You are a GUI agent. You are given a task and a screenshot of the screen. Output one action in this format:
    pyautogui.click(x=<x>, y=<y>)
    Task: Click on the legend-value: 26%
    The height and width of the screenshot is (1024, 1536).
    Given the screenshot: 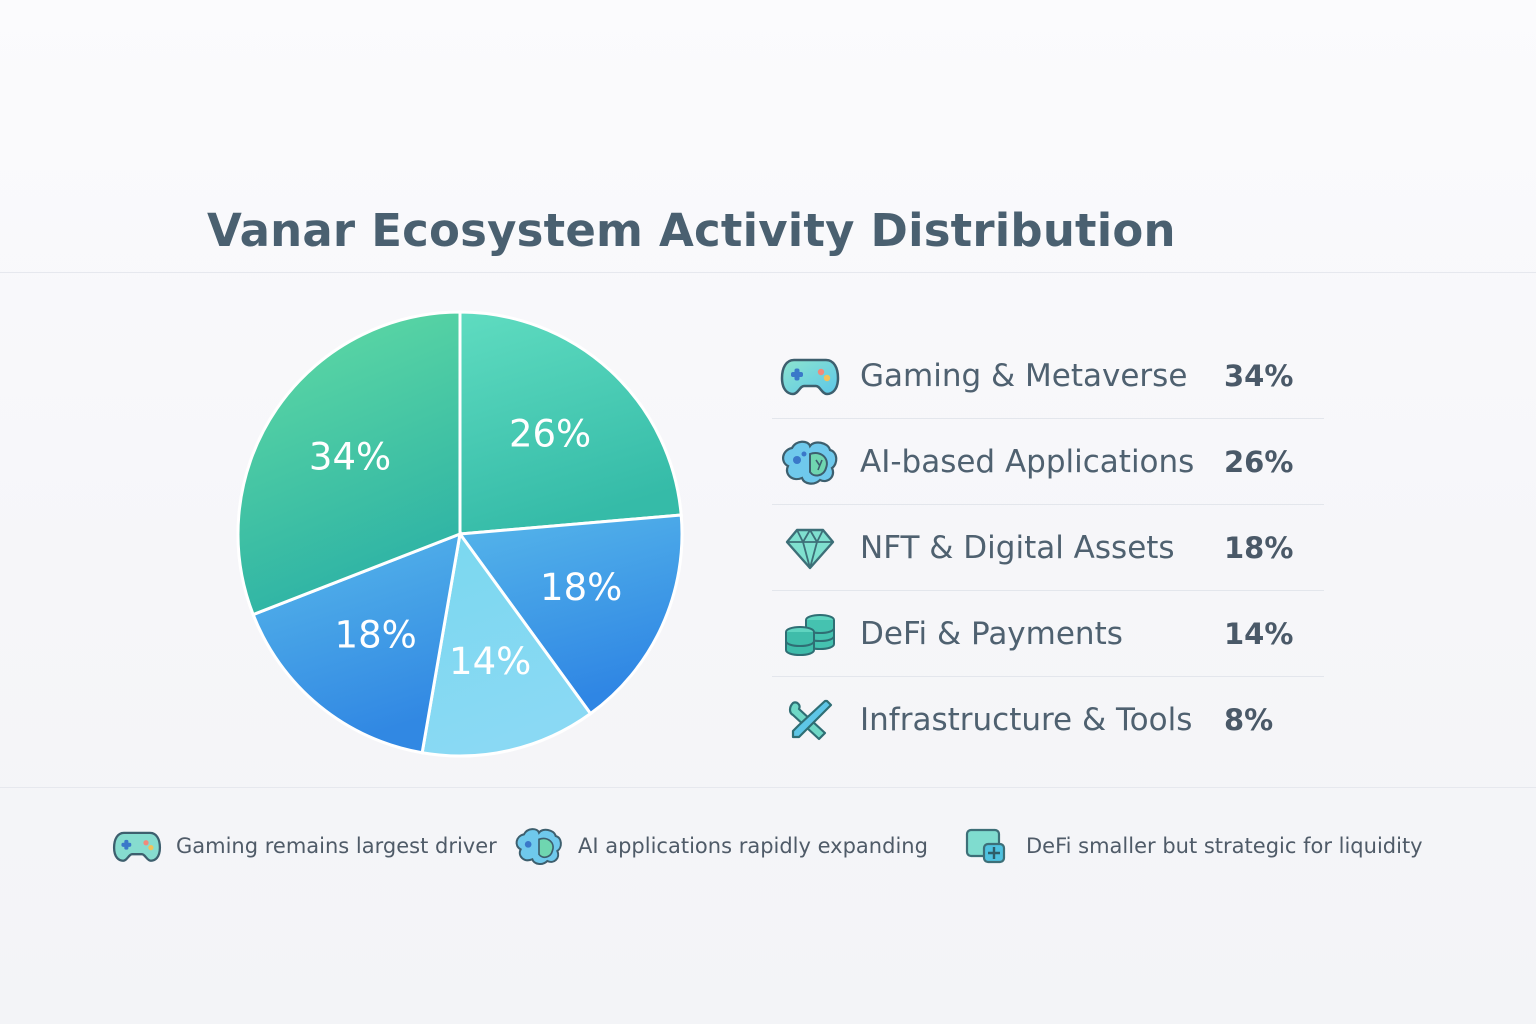 What is the action you would take?
    pyautogui.click(x=1259, y=461)
    